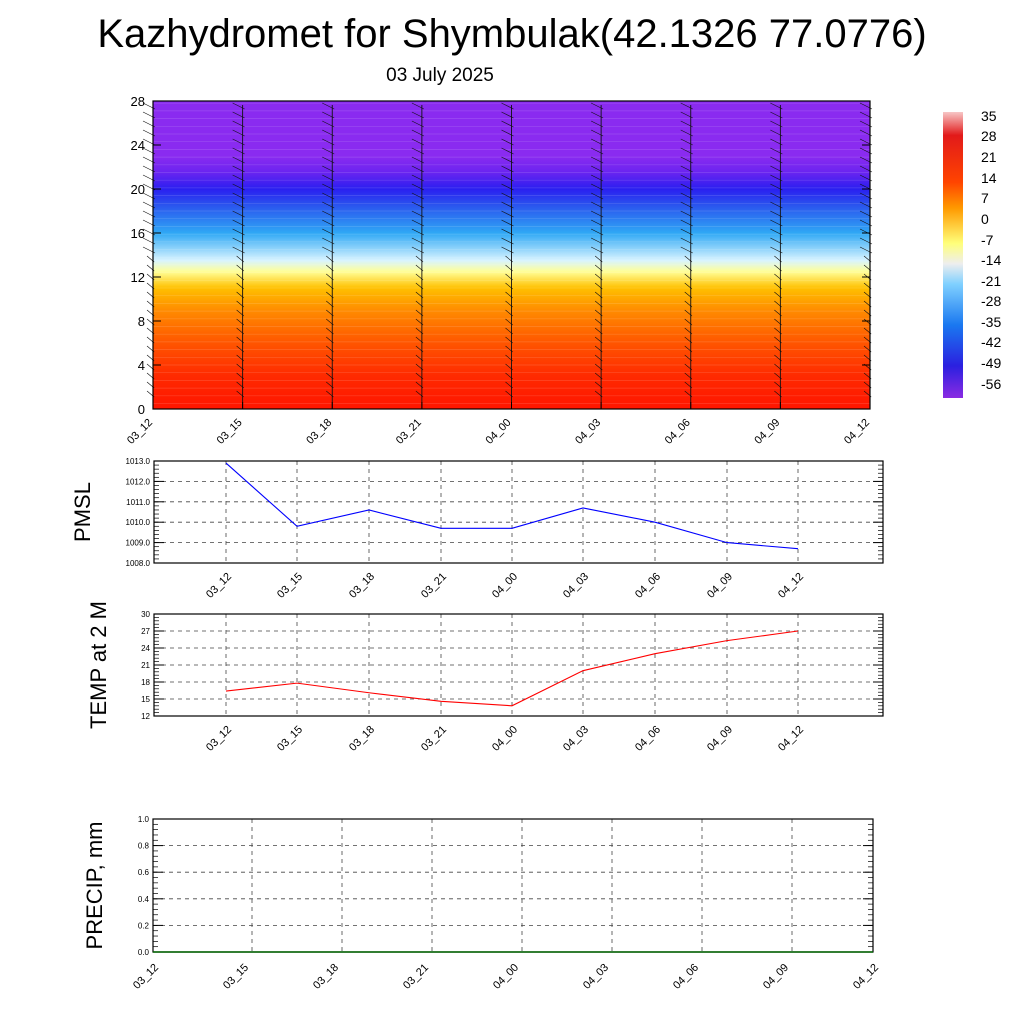  What do you see at coordinates (145, 682) in the screenshot?
I see `y-tick-label: 18` at bounding box center [145, 682].